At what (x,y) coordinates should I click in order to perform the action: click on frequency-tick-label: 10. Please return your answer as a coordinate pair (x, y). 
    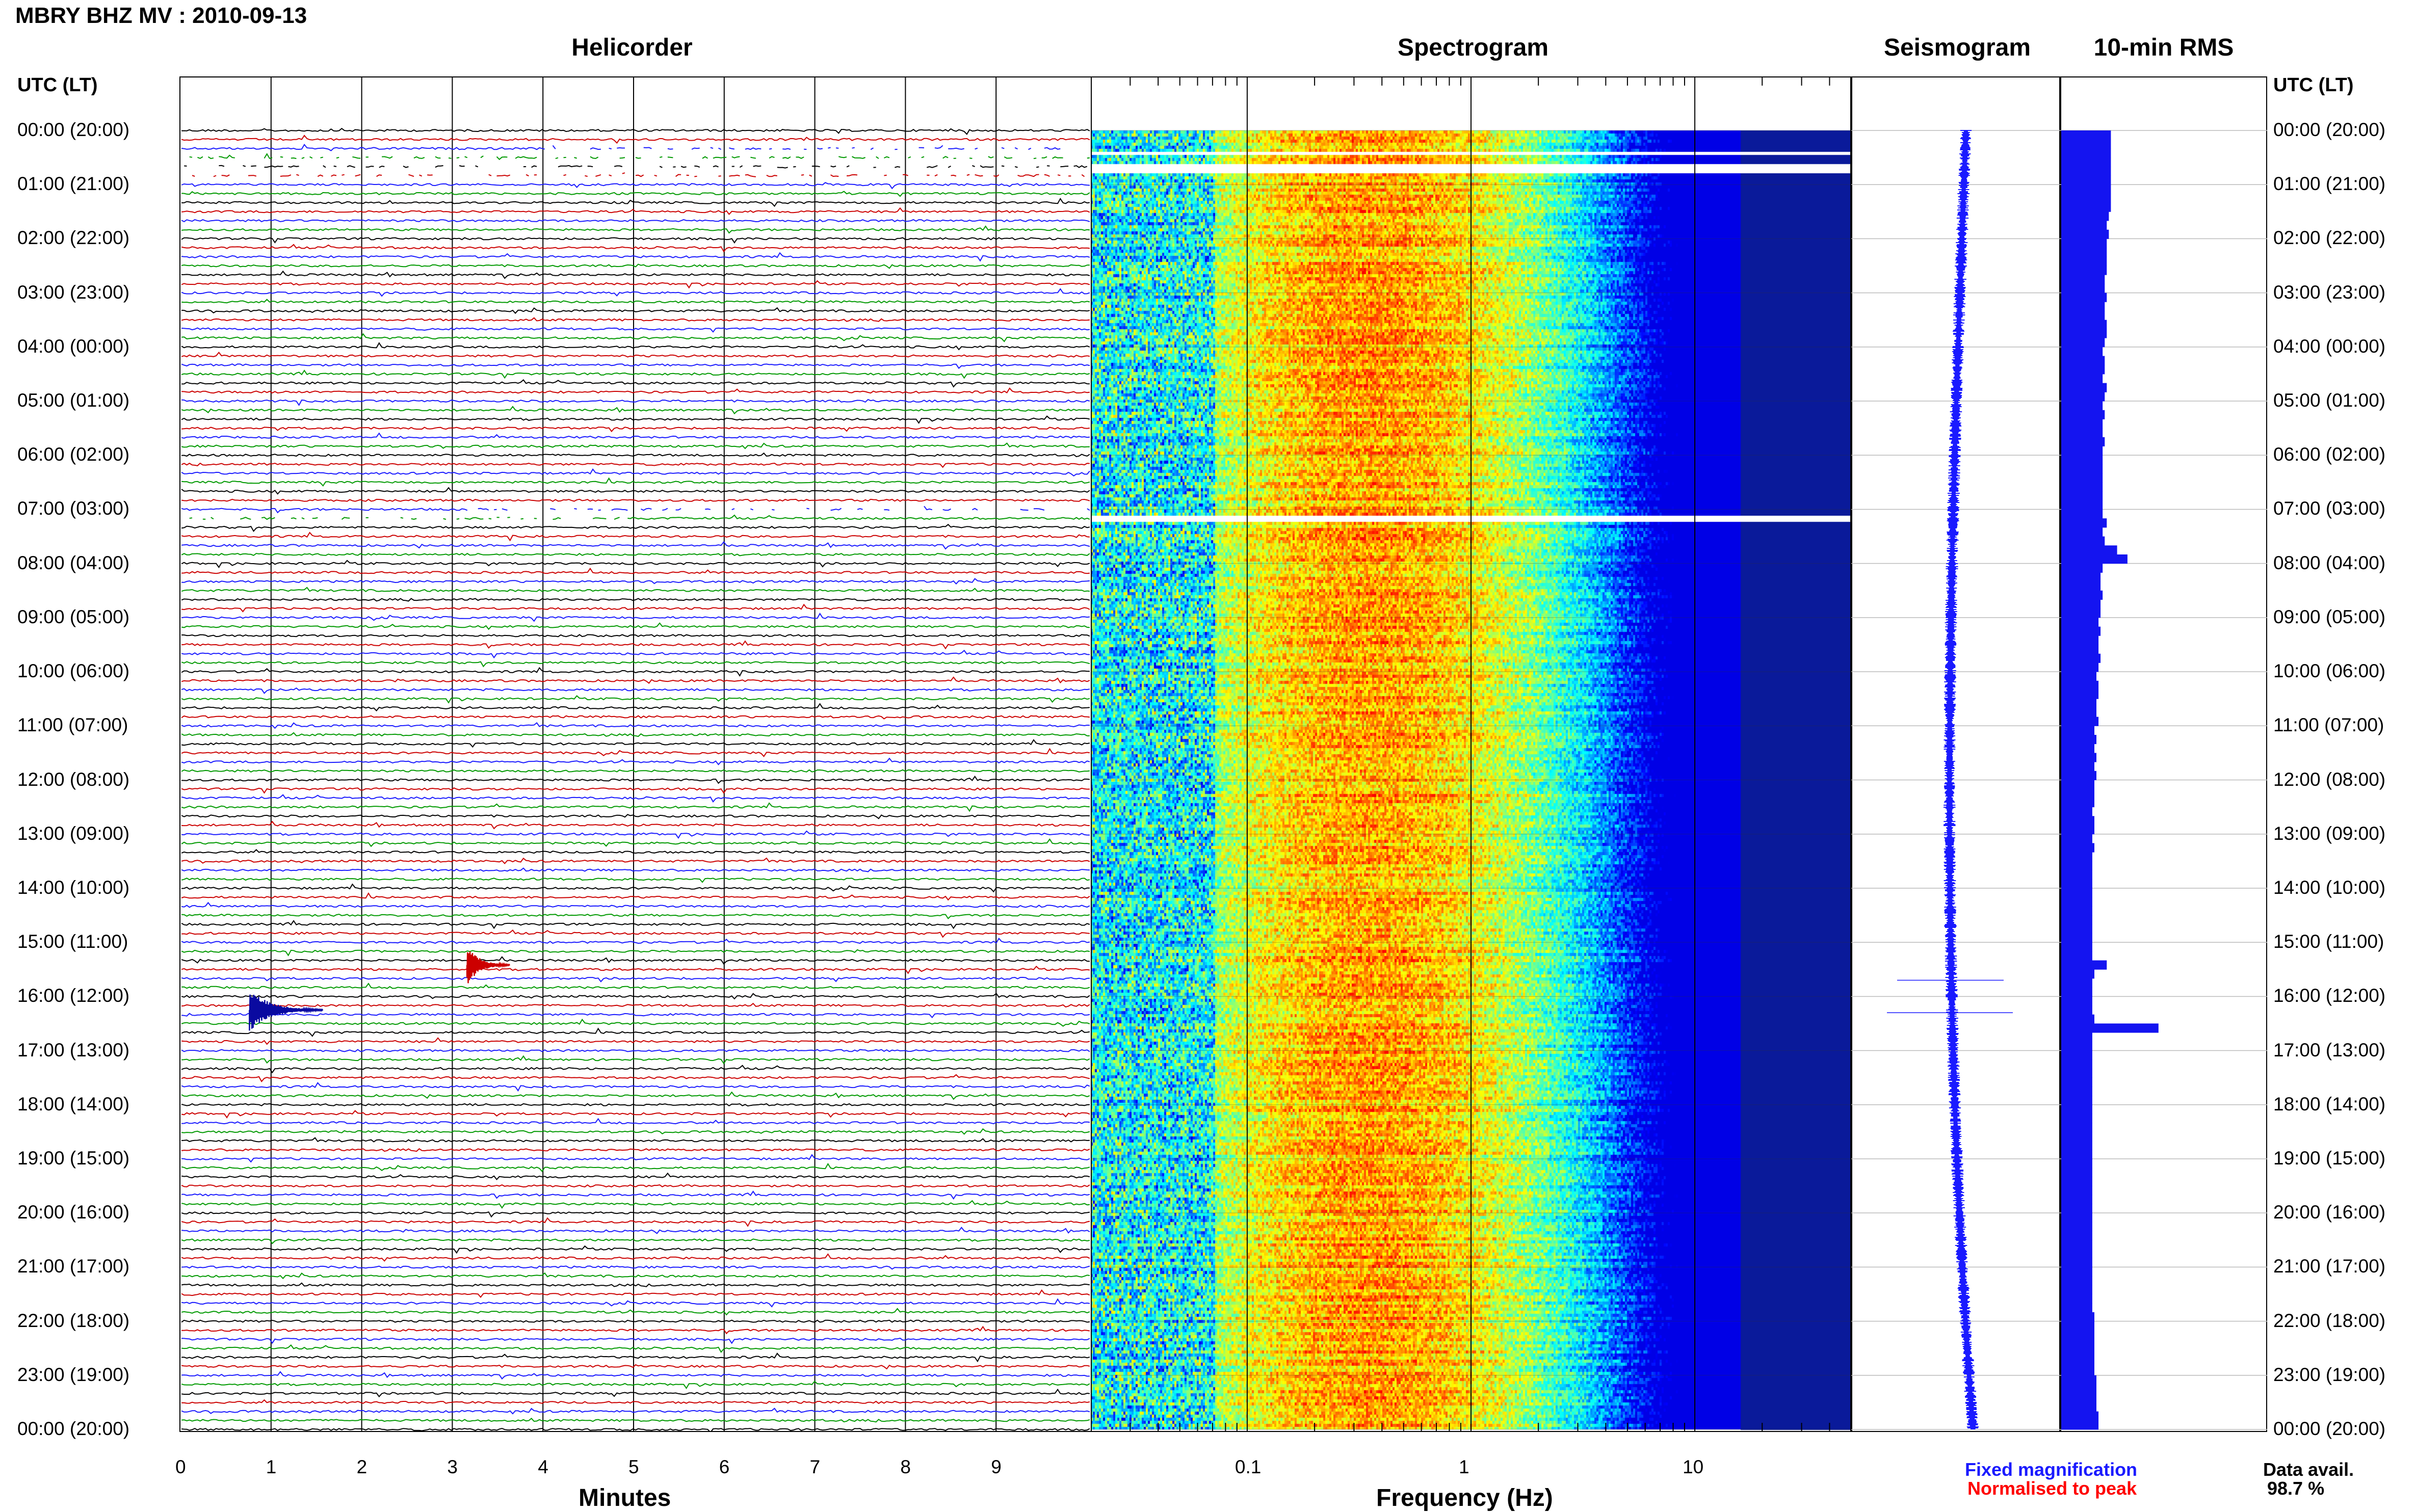
    Looking at the image, I should click on (1693, 1466).